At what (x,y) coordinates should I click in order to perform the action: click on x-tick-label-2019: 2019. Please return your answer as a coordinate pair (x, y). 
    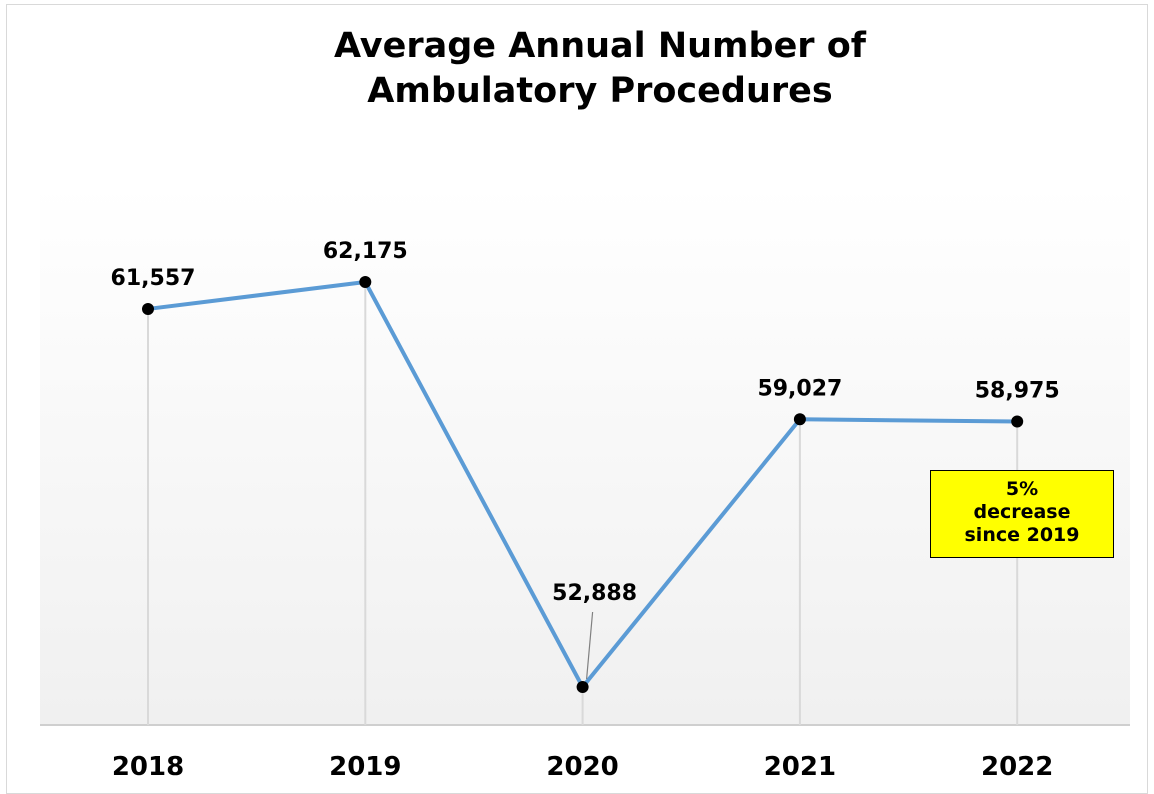
    Looking at the image, I should click on (365, 767).